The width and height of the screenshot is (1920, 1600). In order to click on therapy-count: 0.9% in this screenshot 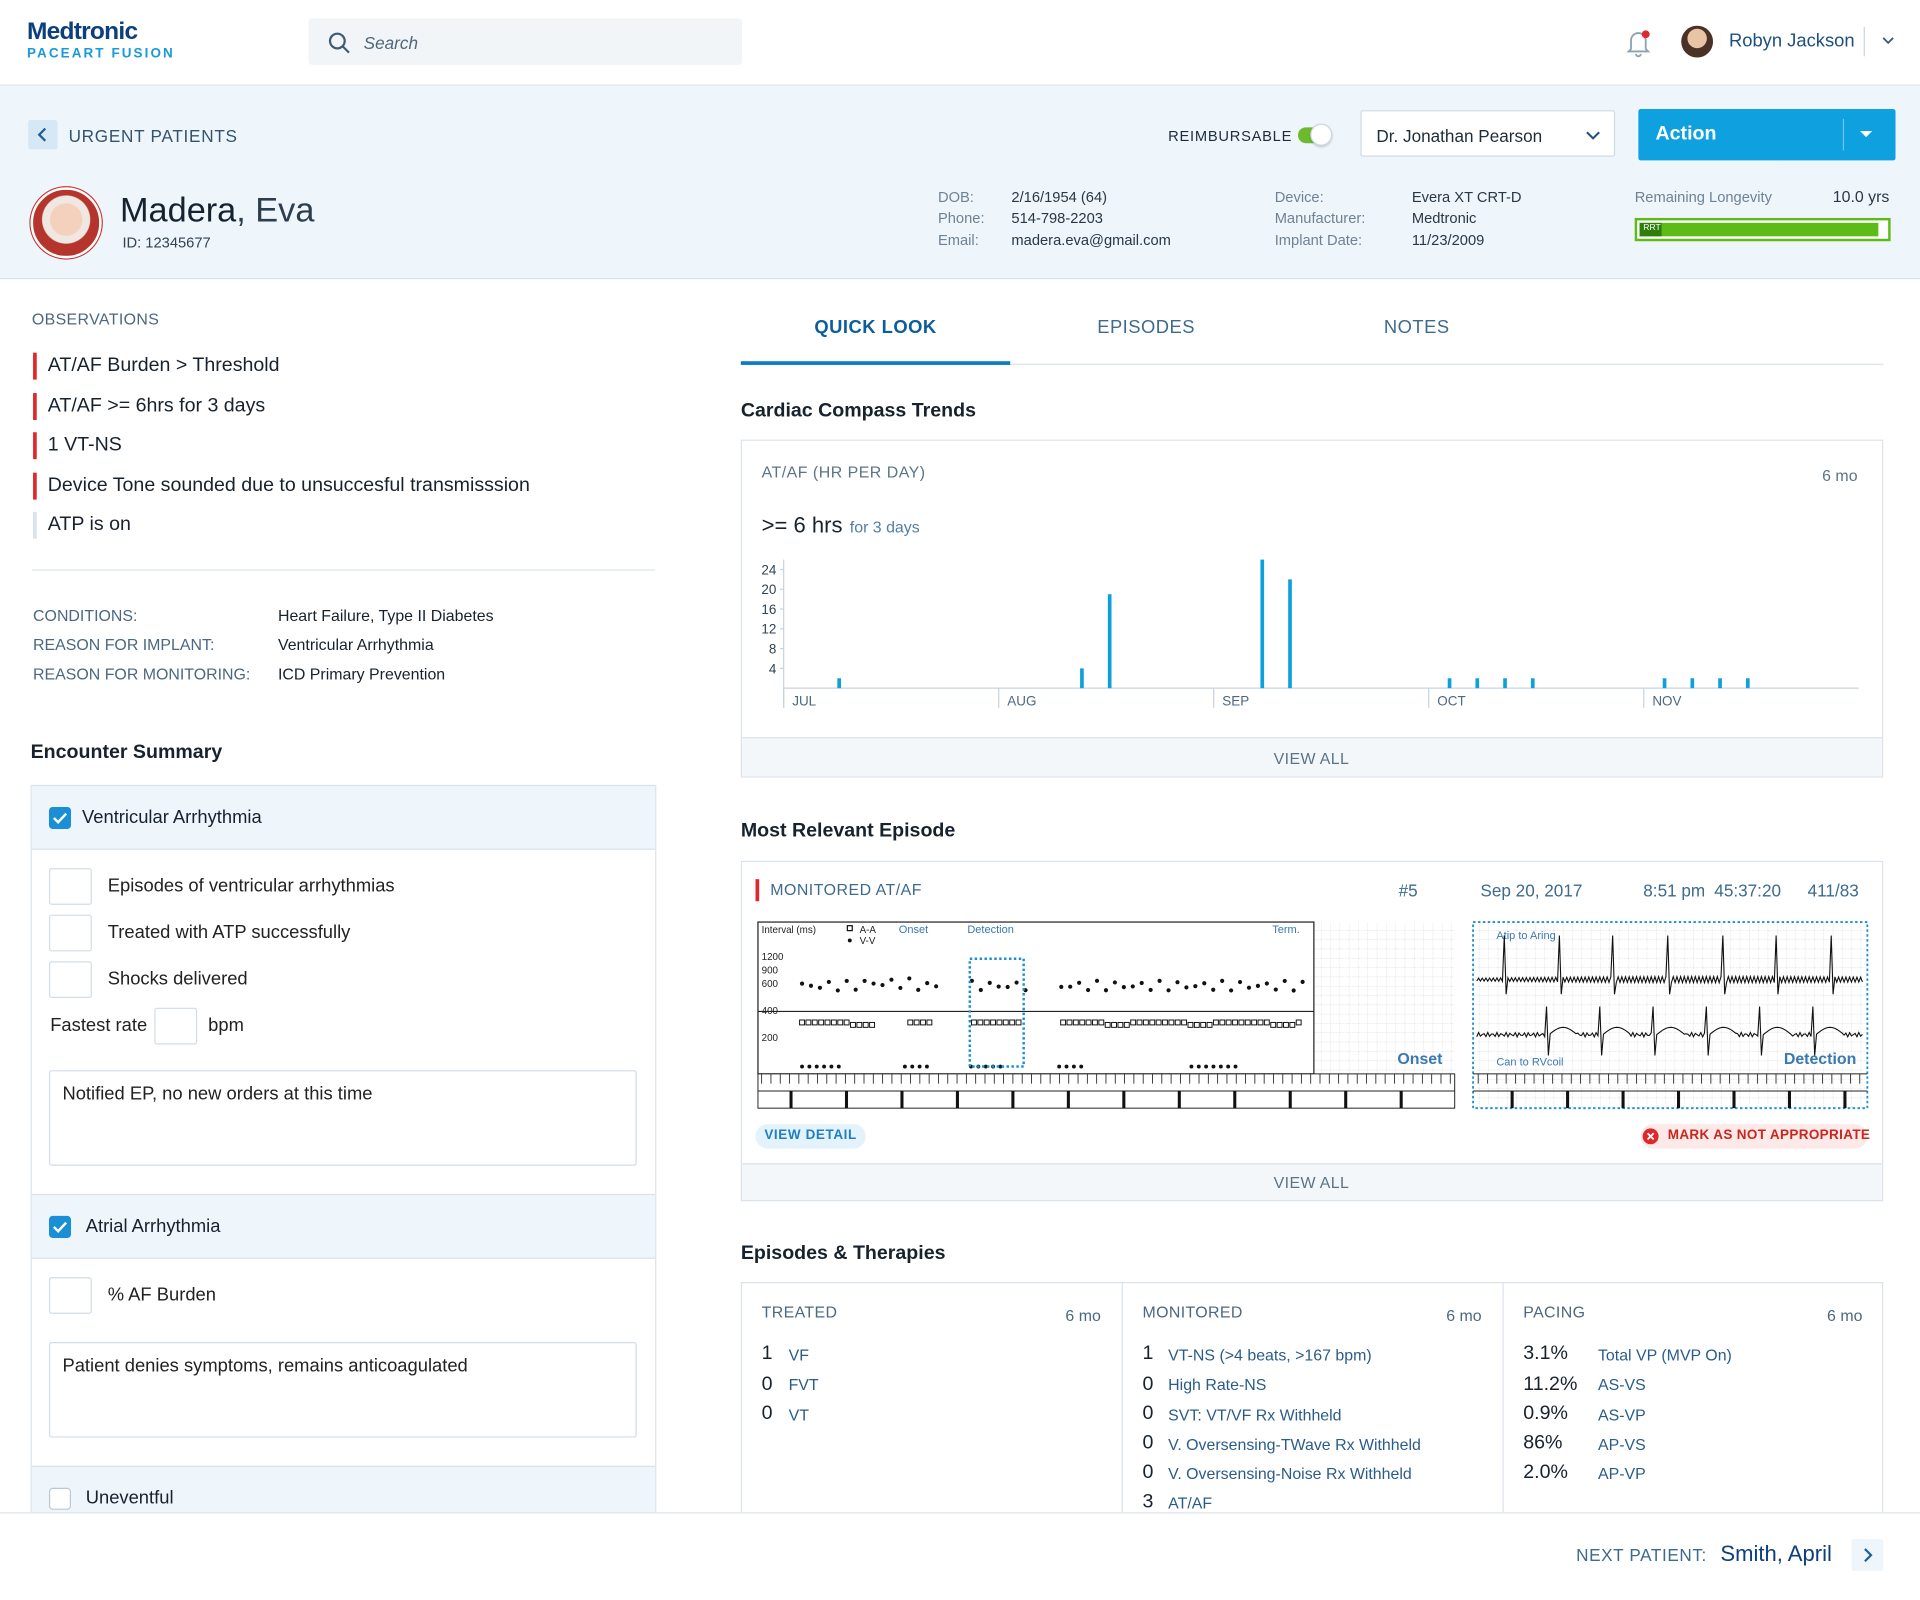, I will do `click(1545, 1413)`.